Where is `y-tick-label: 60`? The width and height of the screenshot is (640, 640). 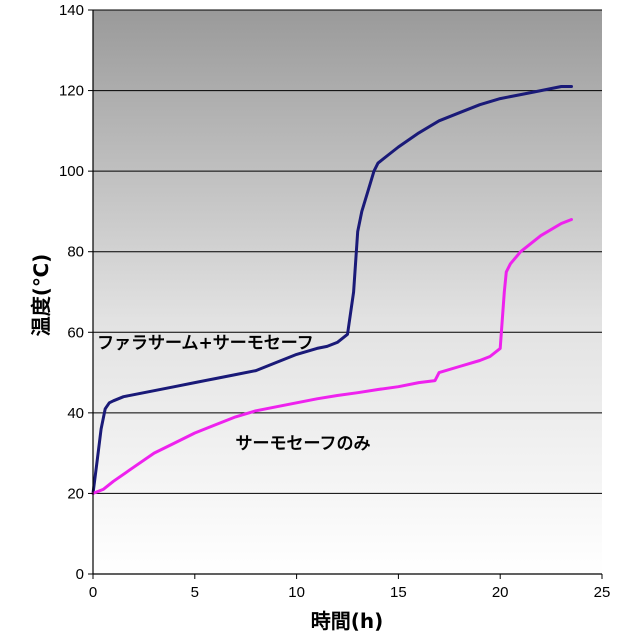 y-tick-label: 60 is located at coordinates (75, 332).